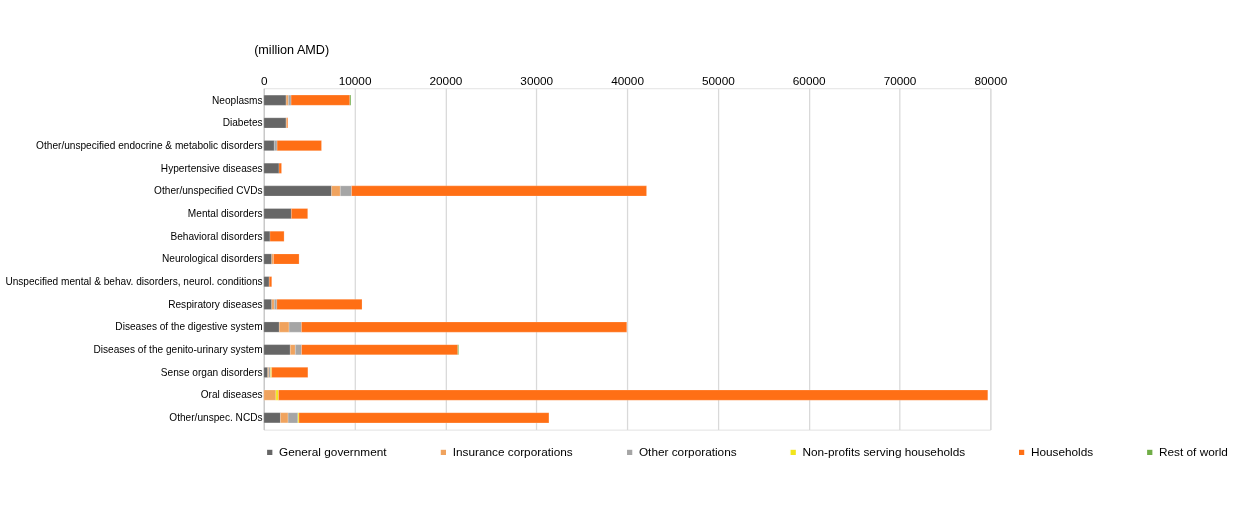 The image size is (1245, 521). Describe the element at coordinates (208, 191) in the screenshot. I see `y-tick-label: Other/unspecified CVDs` at that location.